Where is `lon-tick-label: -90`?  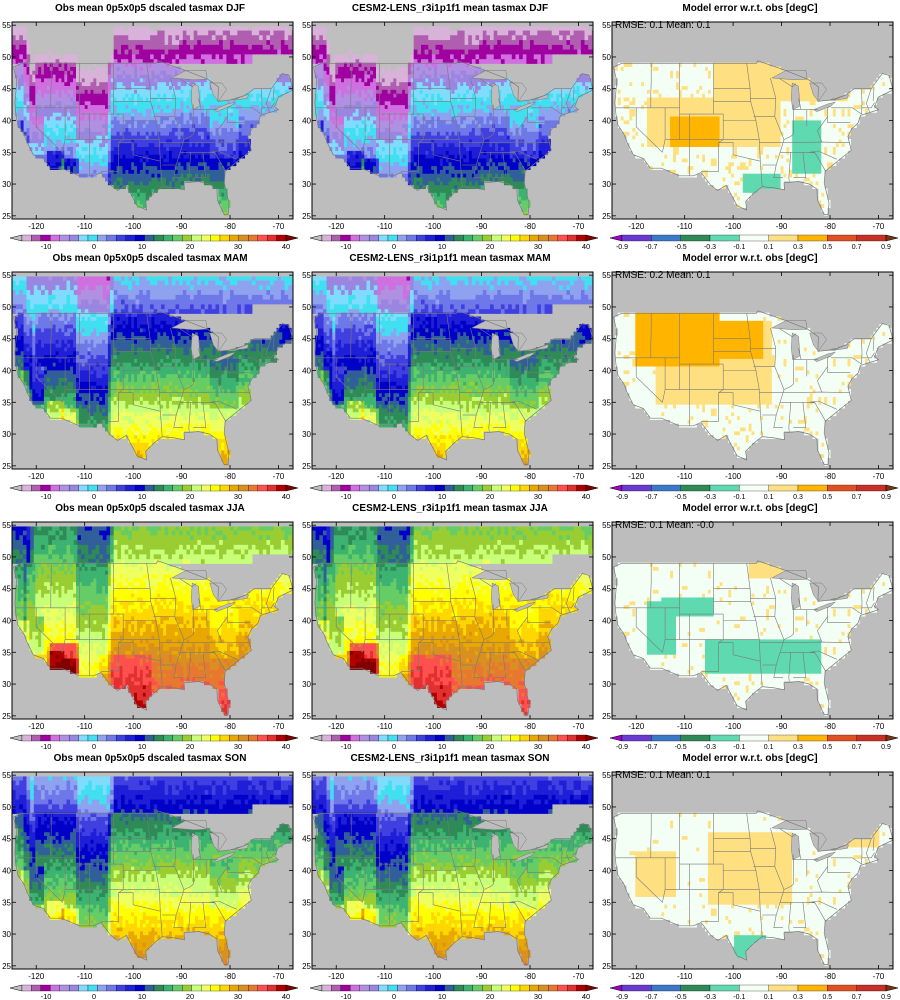 lon-tick-label: -90 is located at coordinates (182, 476).